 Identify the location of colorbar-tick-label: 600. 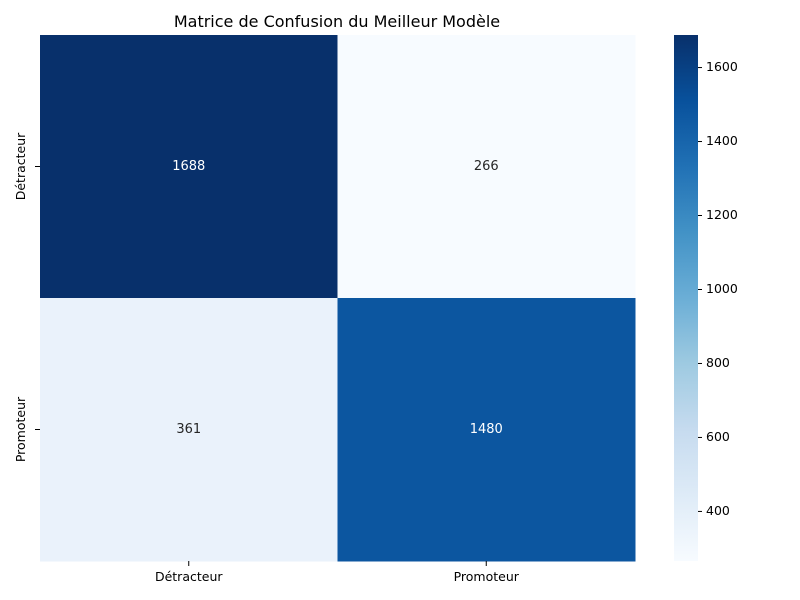
(718, 436).